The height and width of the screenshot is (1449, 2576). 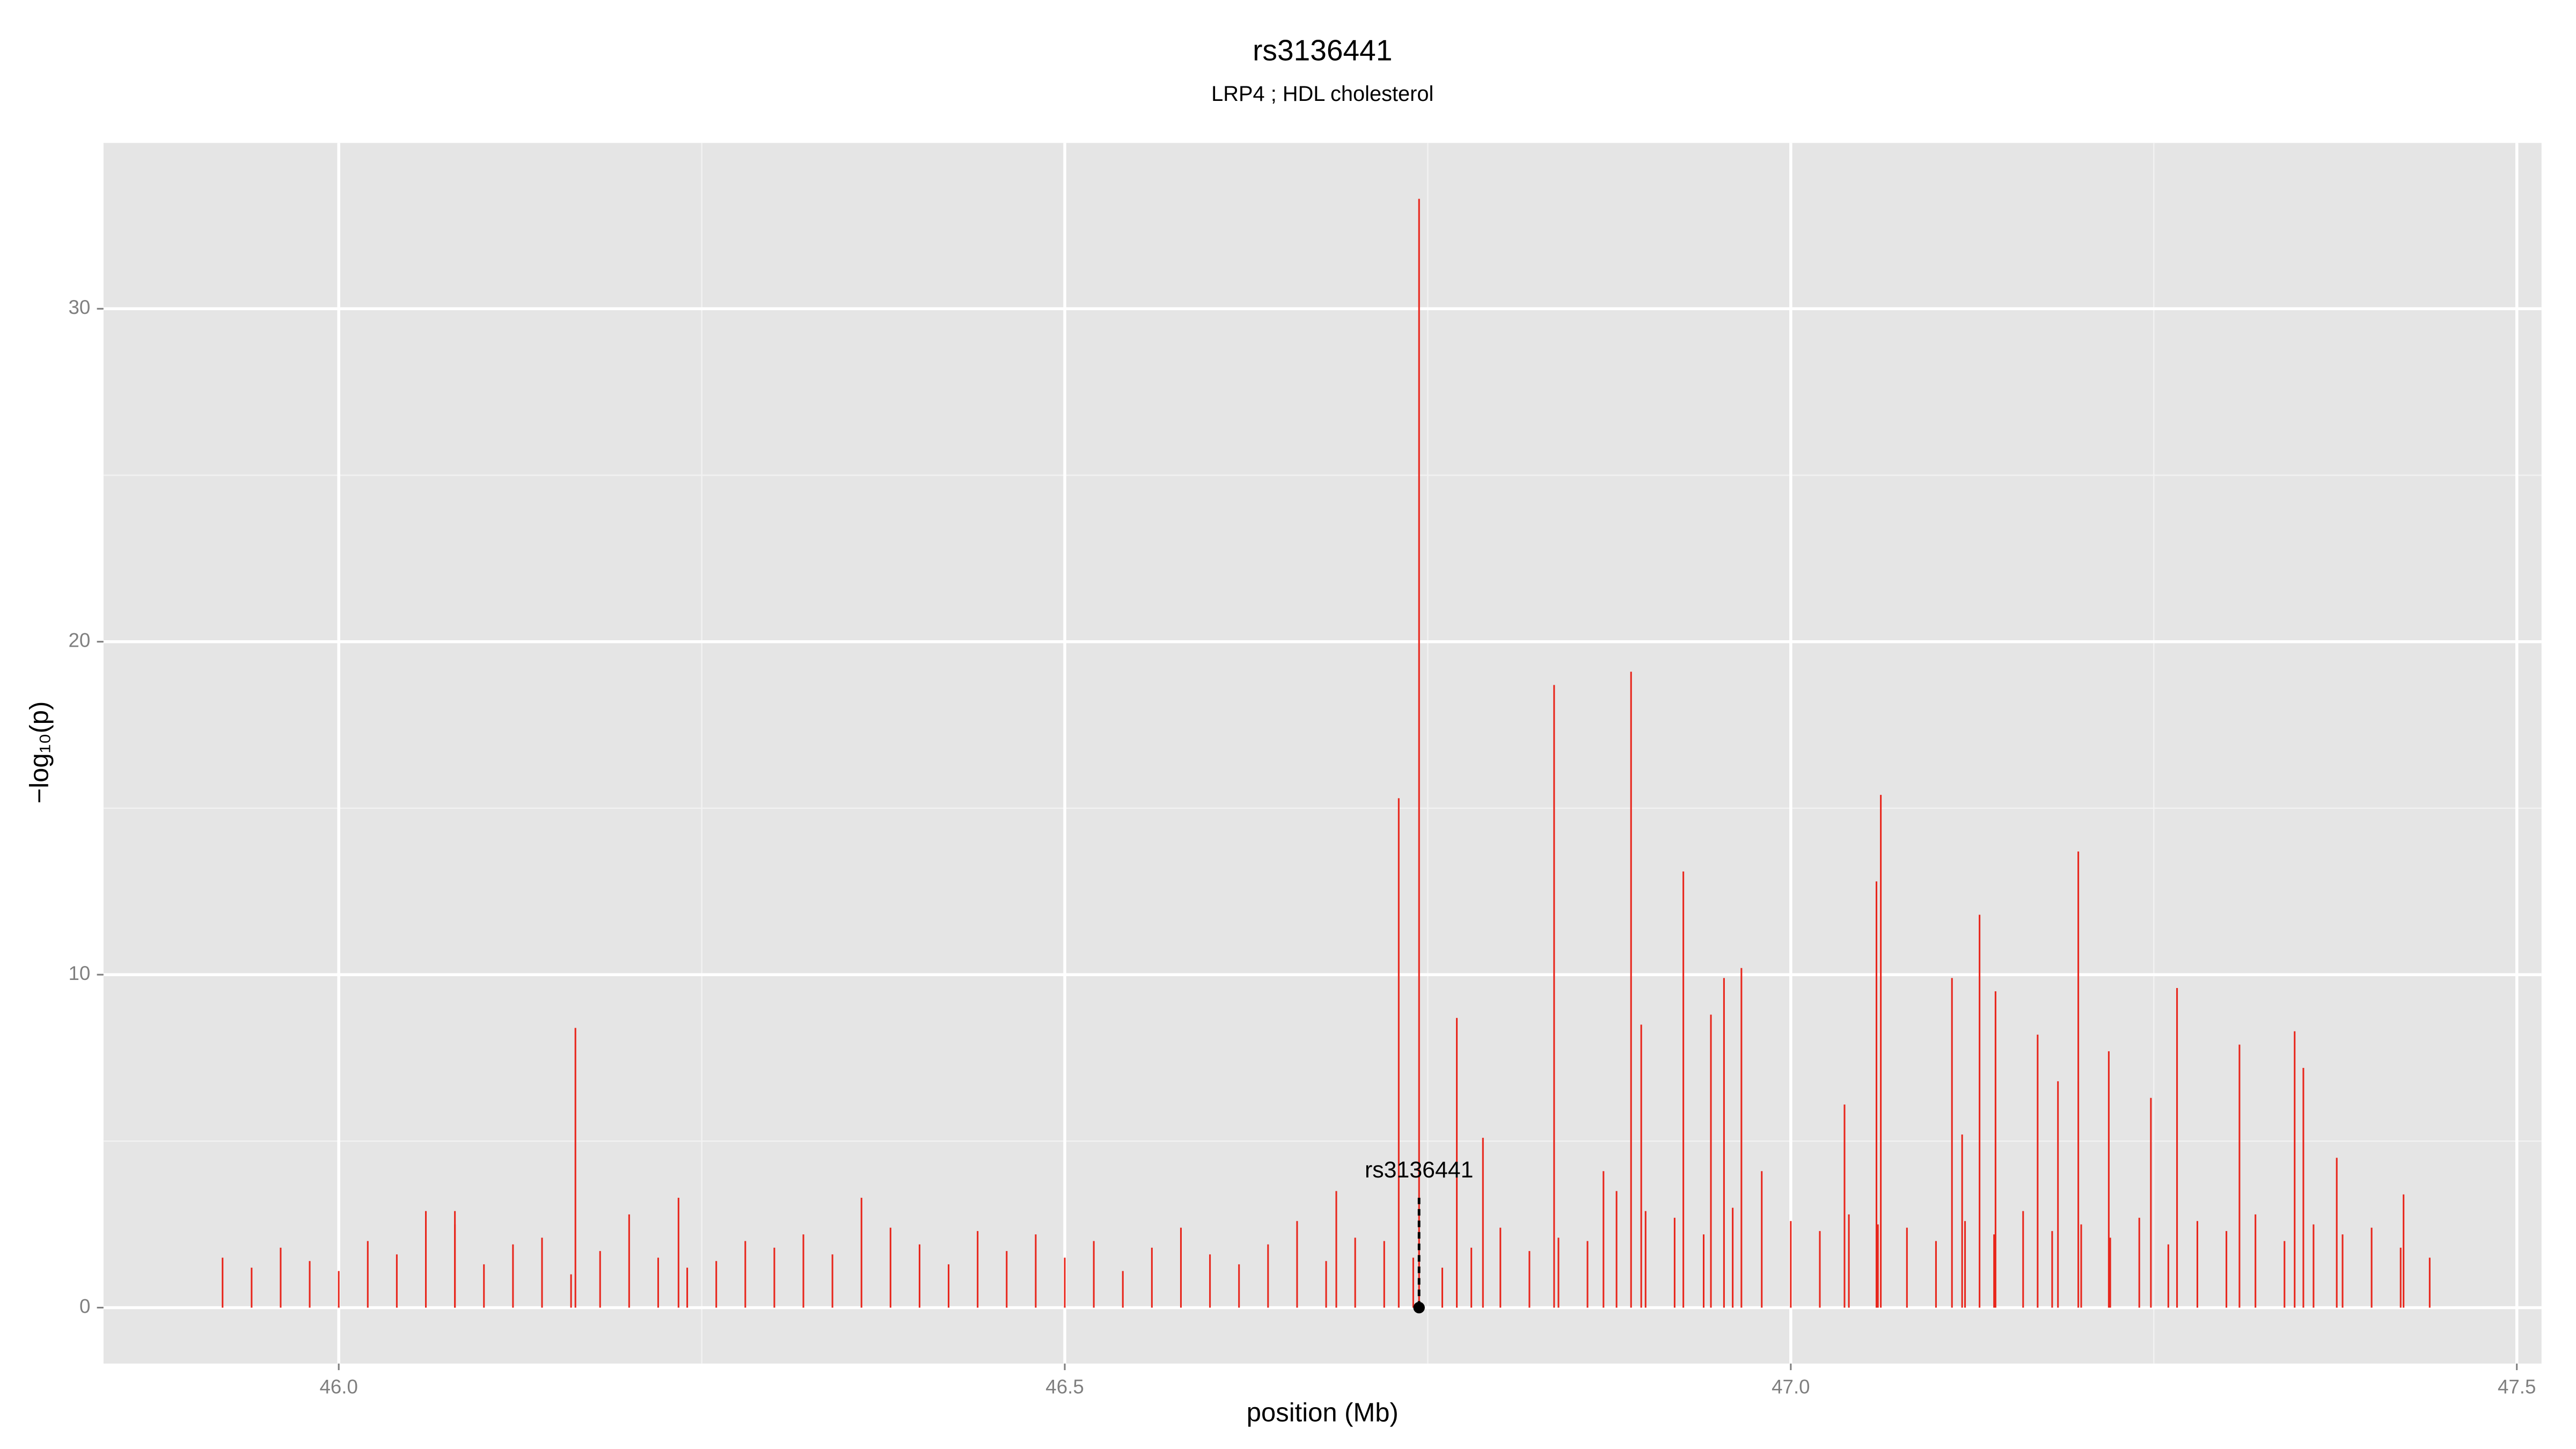 What do you see at coordinates (1791, 1386) in the screenshot?
I see `x-tick-label: 47.0` at bounding box center [1791, 1386].